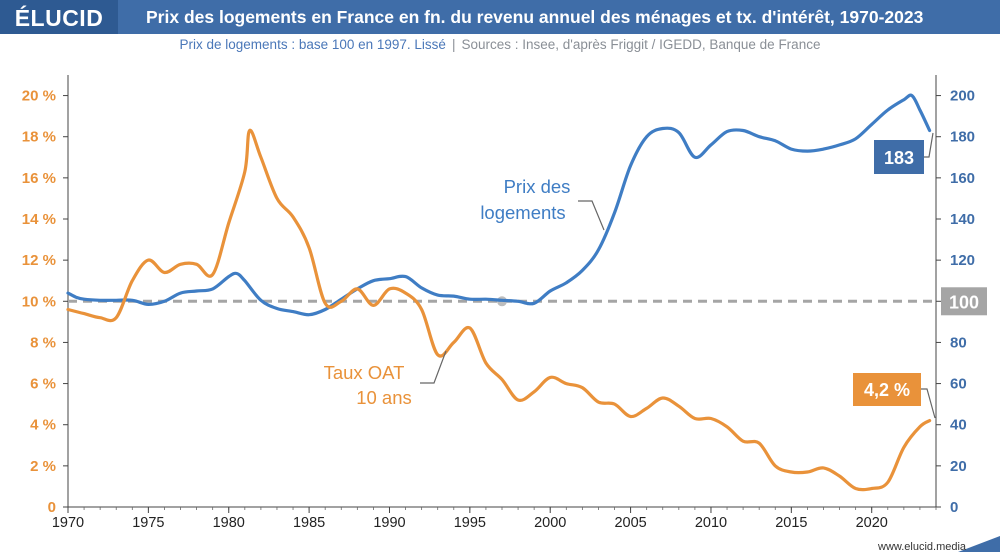 This screenshot has width=1000, height=560. What do you see at coordinates (309, 523) in the screenshot?
I see `x-tick-label: 1985` at bounding box center [309, 523].